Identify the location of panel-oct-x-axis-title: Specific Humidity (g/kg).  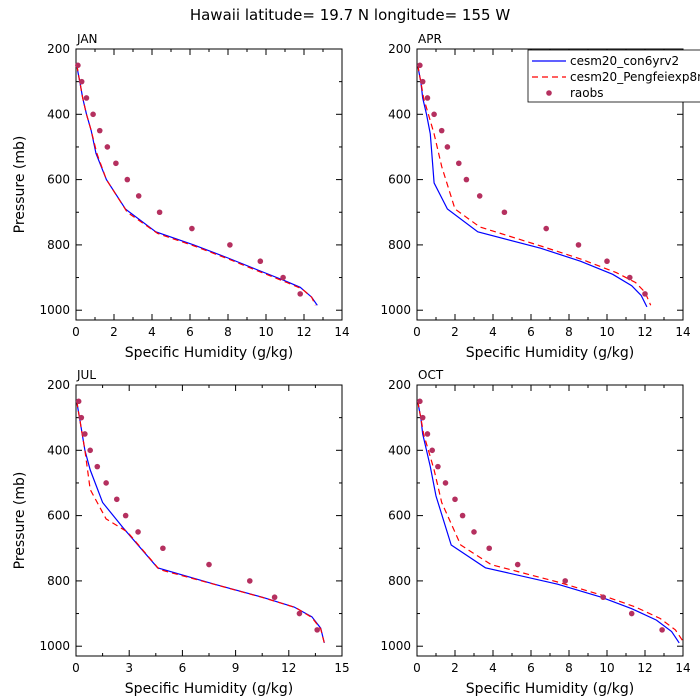
(550, 689).